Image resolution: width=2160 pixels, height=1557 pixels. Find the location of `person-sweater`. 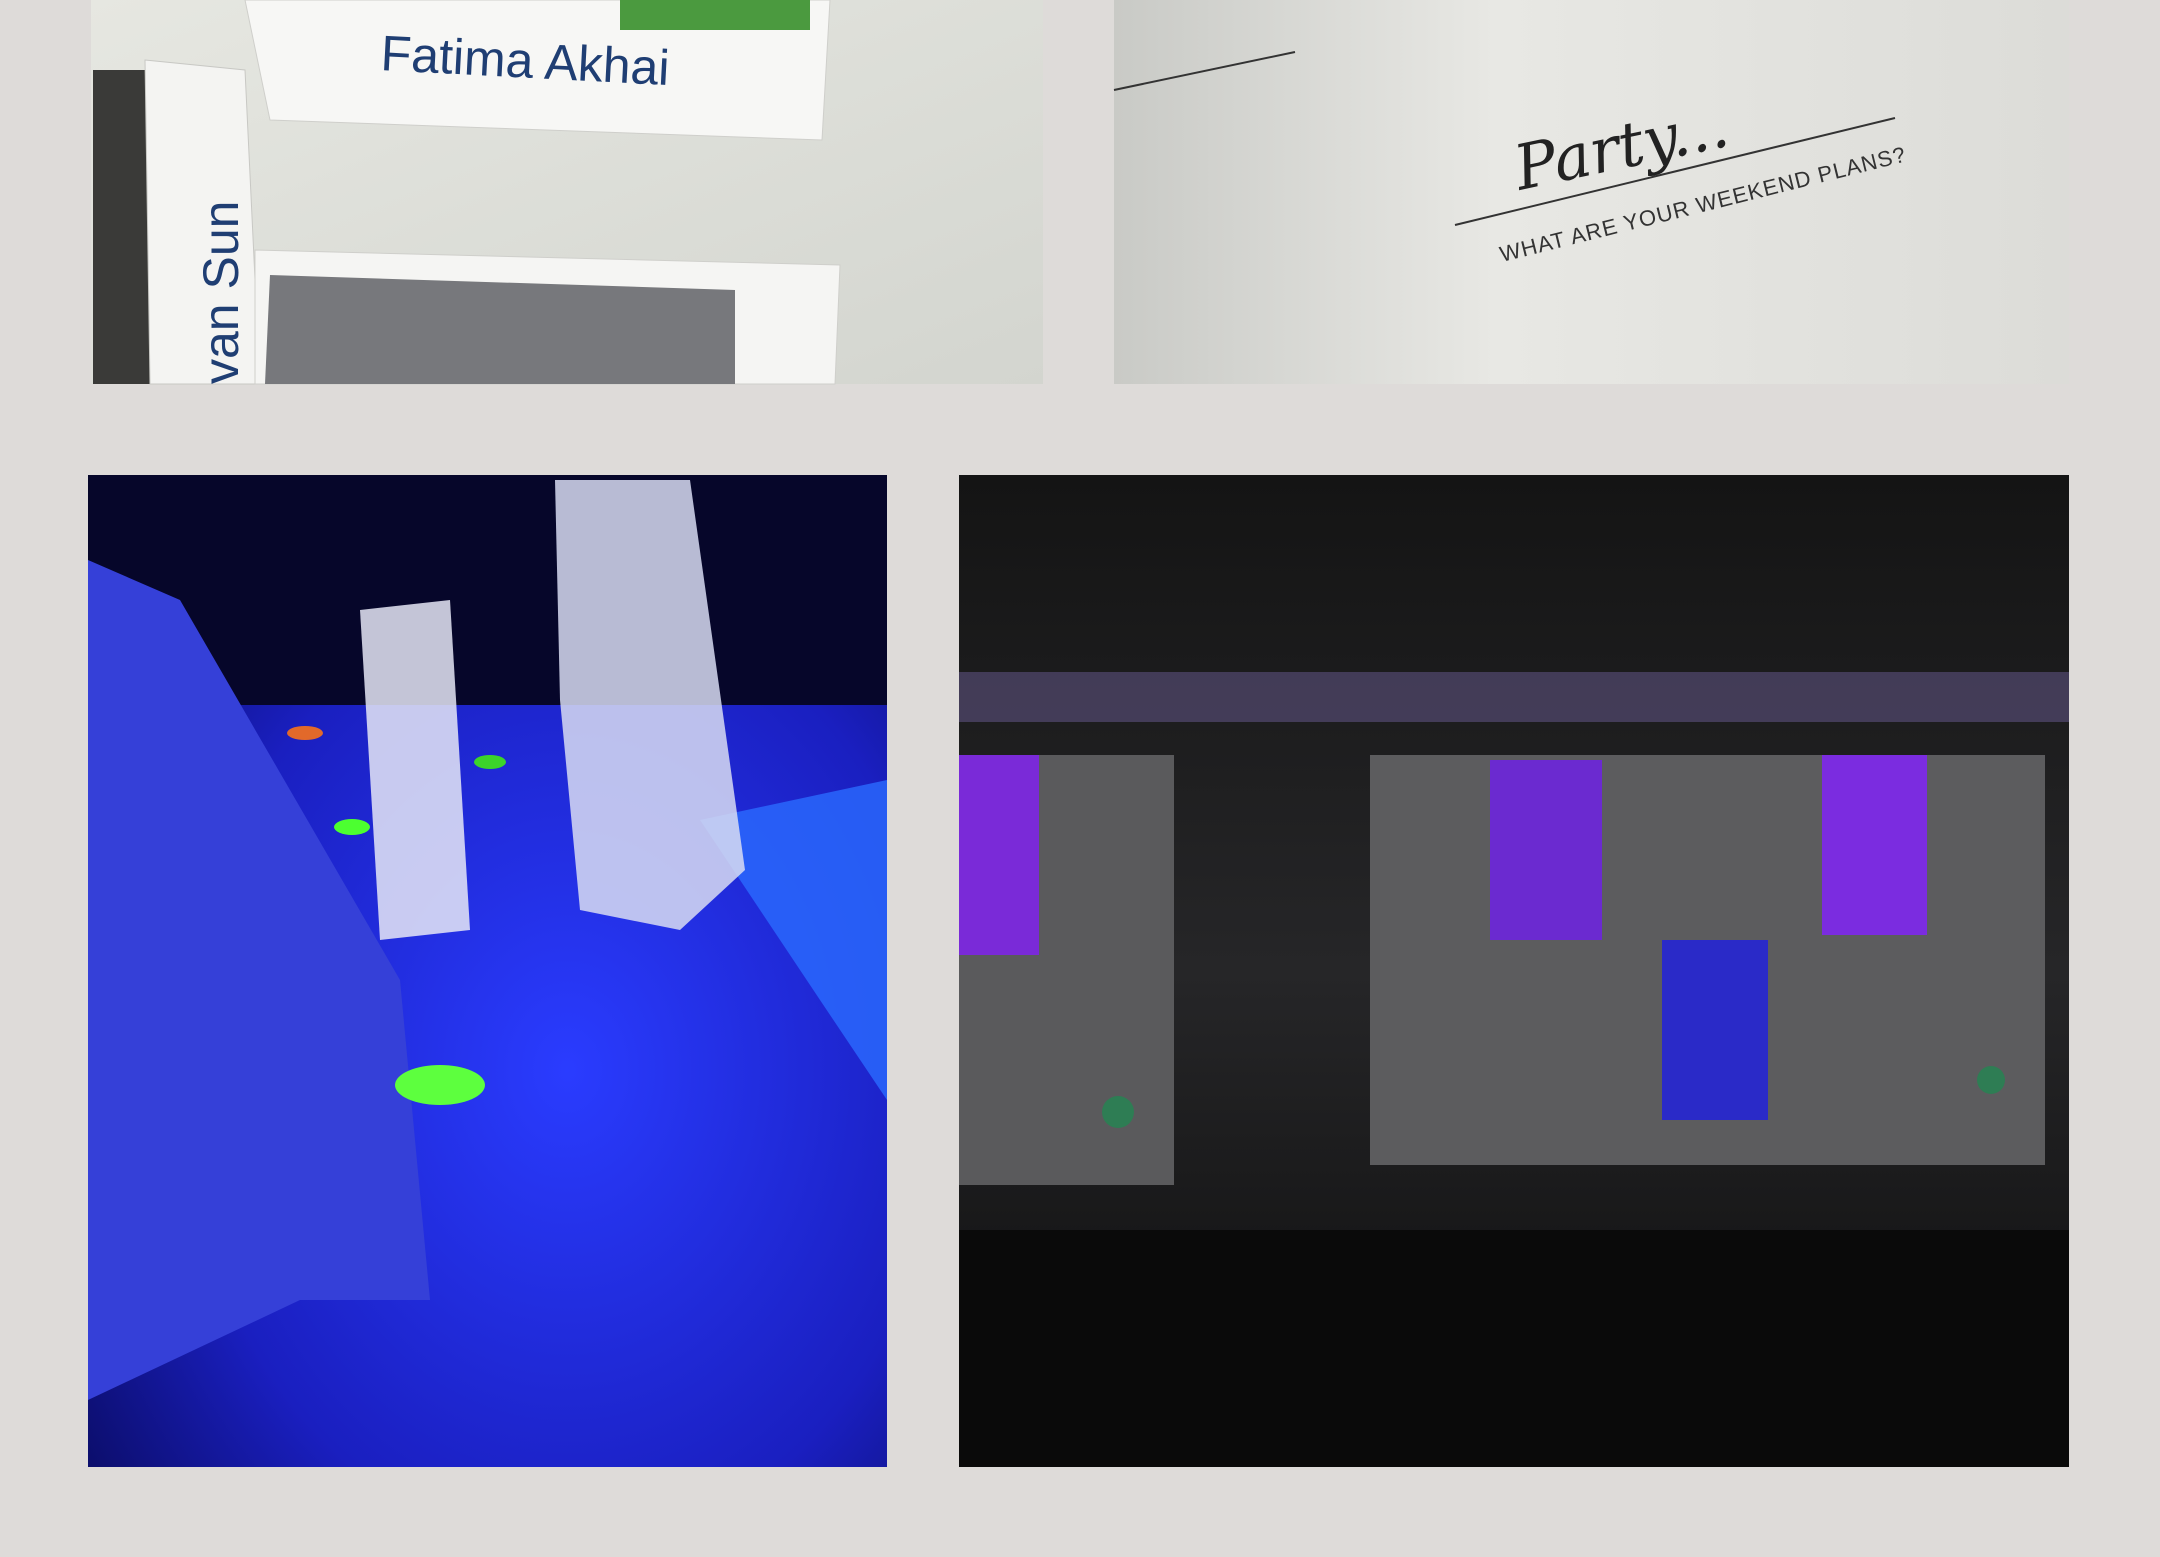

person-sweater is located at coordinates (259, 980).